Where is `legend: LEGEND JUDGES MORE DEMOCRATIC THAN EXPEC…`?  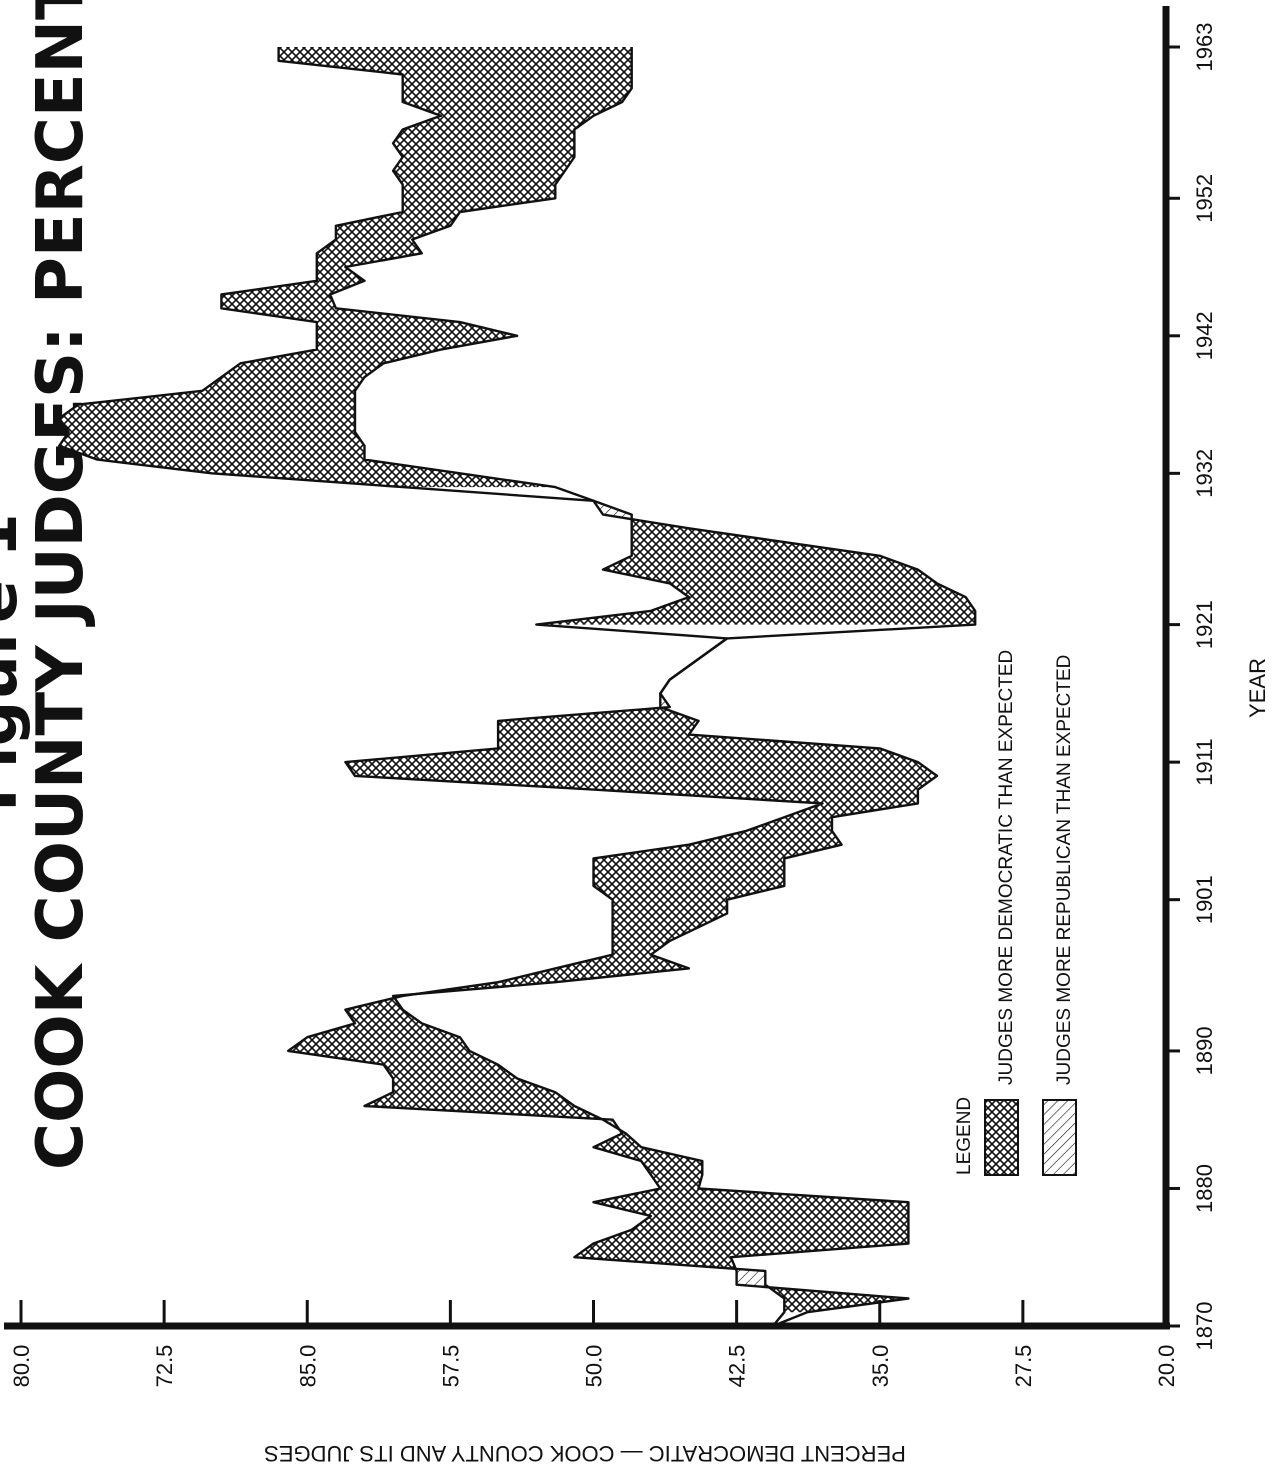
legend: LEGEND JUDGES MORE DEMOCRATIC THAN EXPEC… is located at coordinates (1015, 913).